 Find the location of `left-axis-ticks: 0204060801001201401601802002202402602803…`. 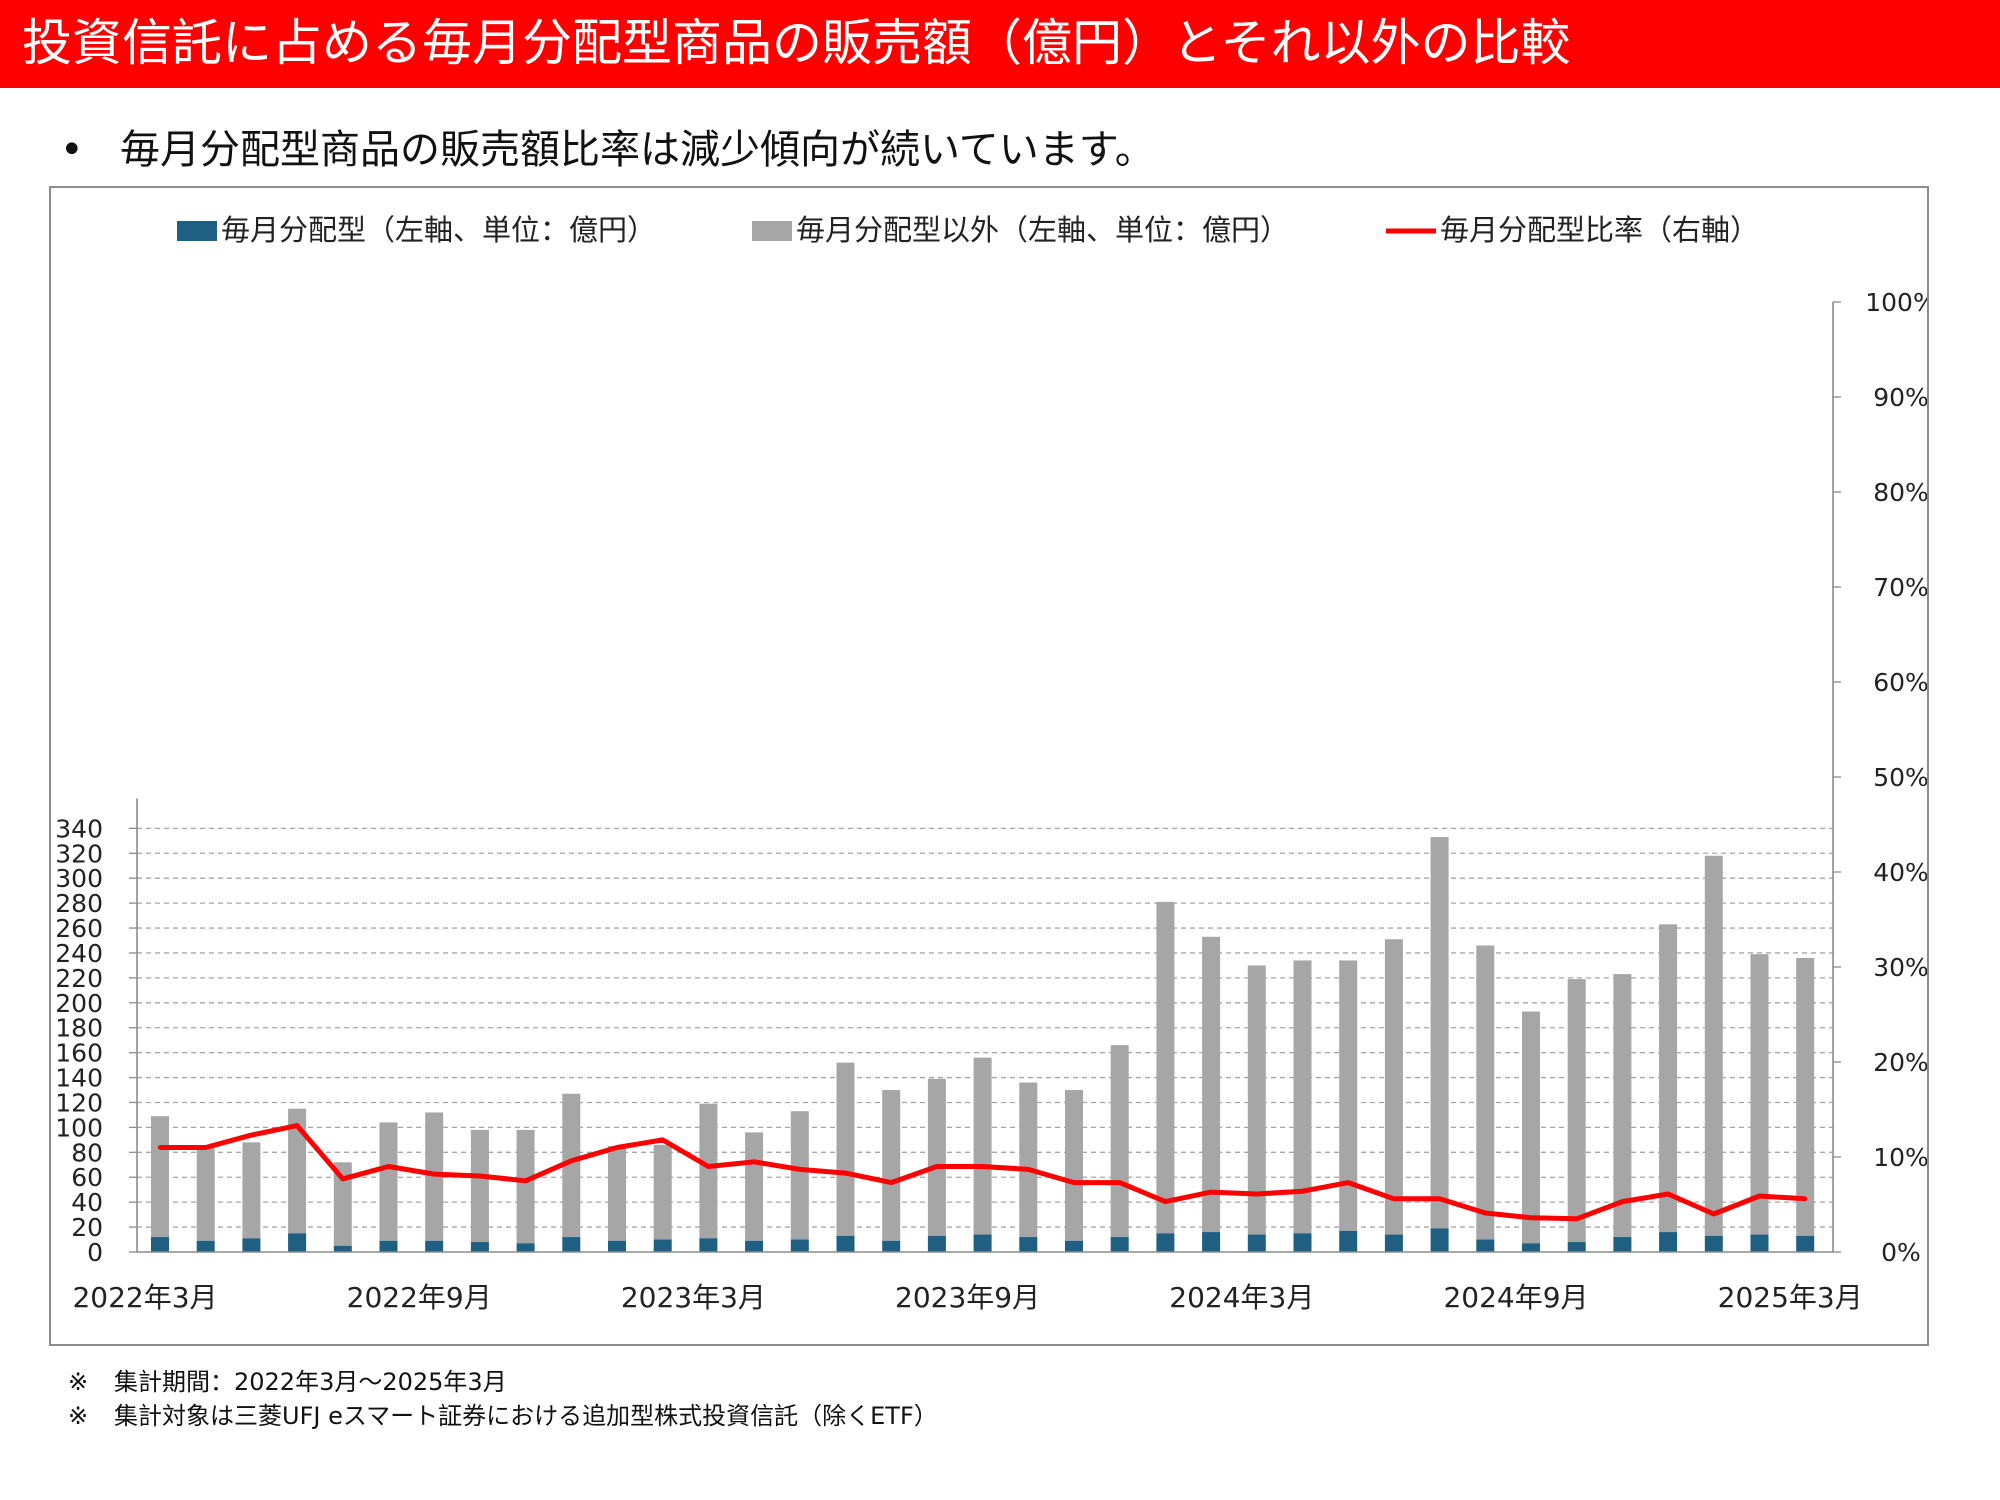

left-axis-ticks: 0204060801001201401601802002202402602803… is located at coordinates (96, 1040).